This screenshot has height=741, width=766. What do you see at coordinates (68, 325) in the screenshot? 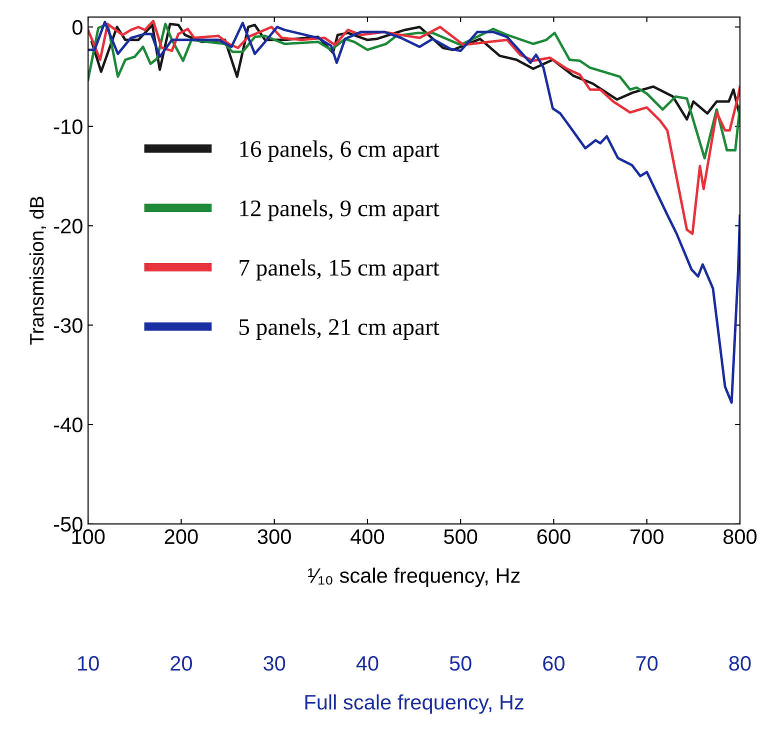
I see `y-tick-label: -30` at bounding box center [68, 325].